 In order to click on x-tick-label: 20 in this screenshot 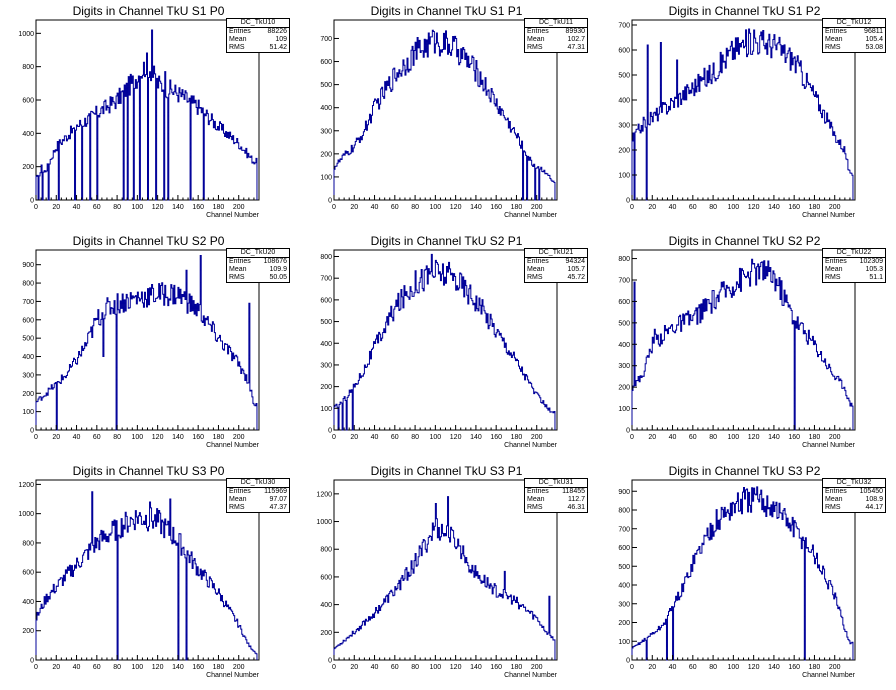, I will do `click(652, 667)`.